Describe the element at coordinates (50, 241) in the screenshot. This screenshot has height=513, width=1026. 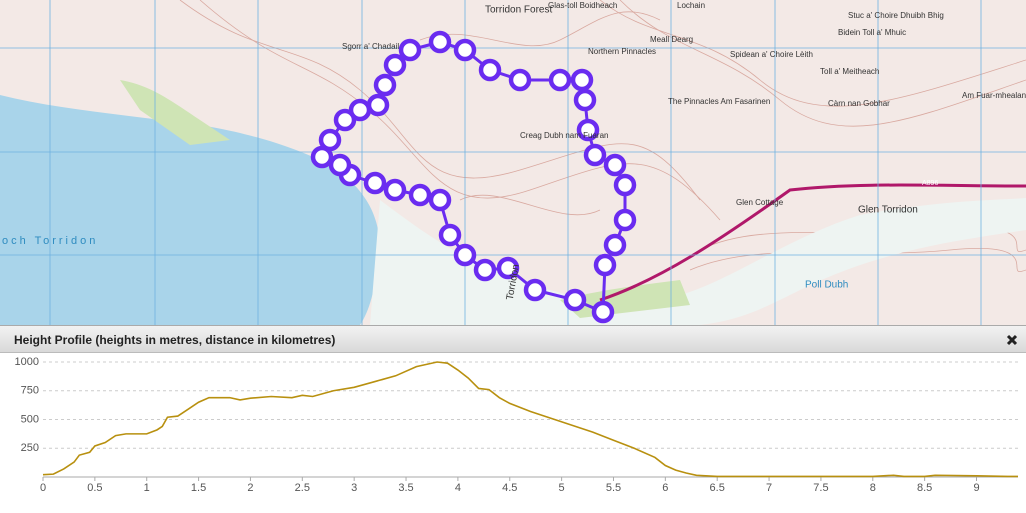
I see `map-label: och Torridon` at that location.